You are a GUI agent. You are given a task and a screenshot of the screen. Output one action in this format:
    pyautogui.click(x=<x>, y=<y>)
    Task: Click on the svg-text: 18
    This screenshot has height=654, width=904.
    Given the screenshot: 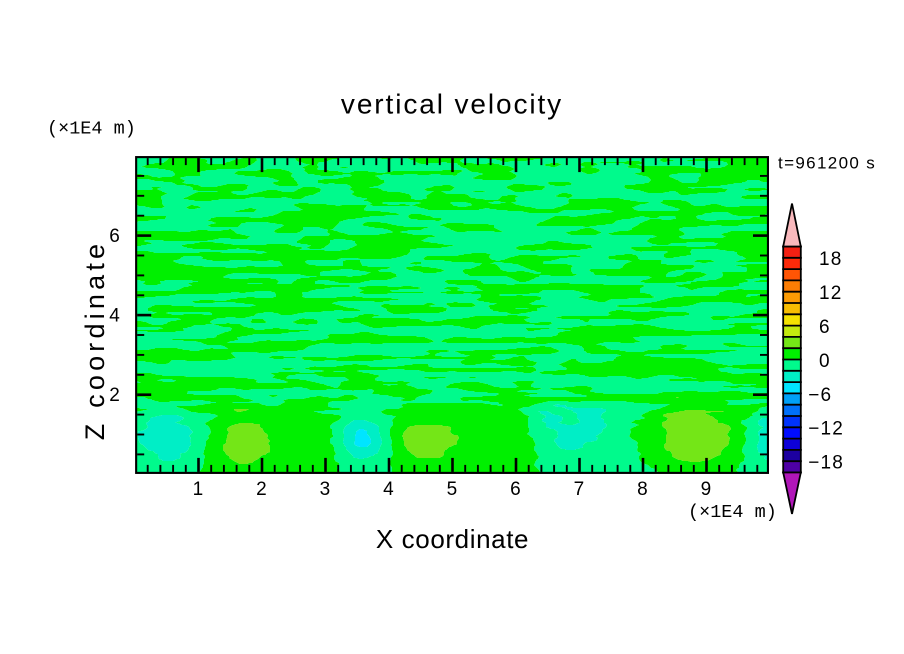 What is the action you would take?
    pyautogui.click(x=831, y=259)
    